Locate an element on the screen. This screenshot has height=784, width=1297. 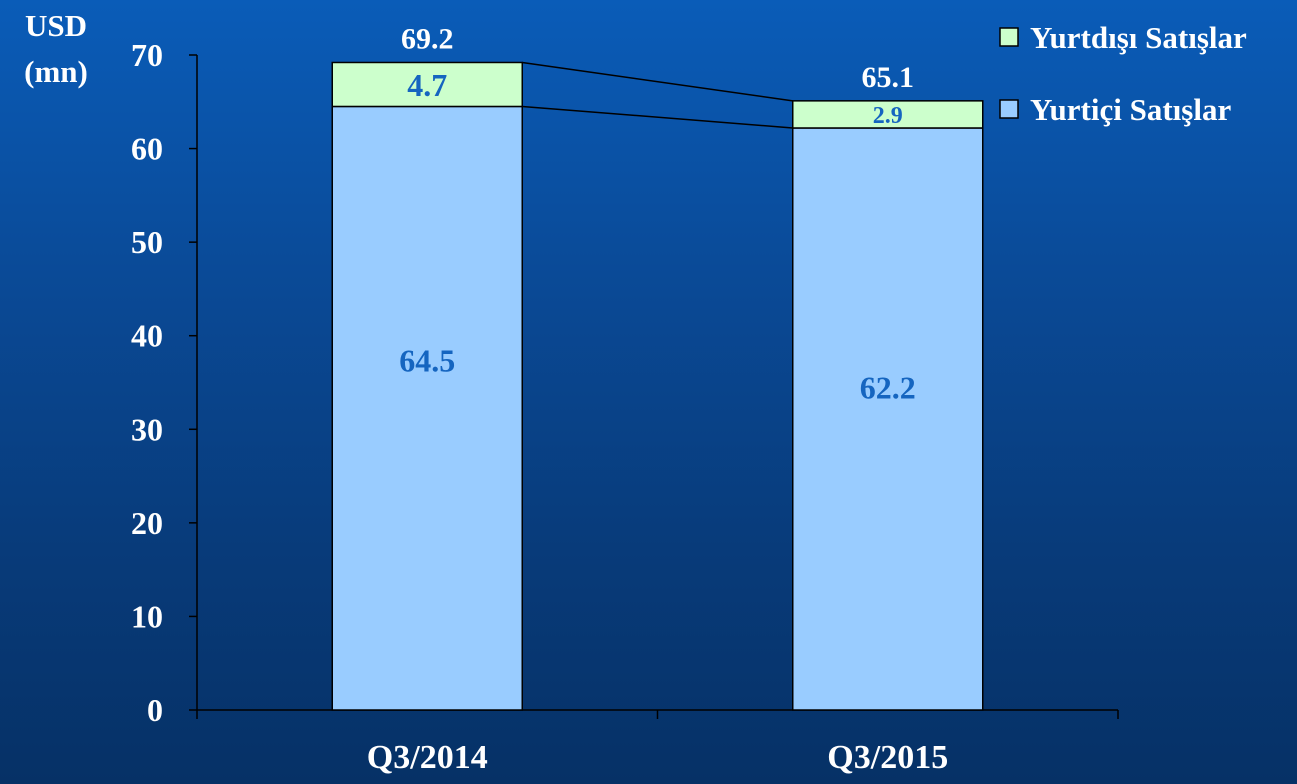
y-tick-label: 40 is located at coordinates (147, 336).